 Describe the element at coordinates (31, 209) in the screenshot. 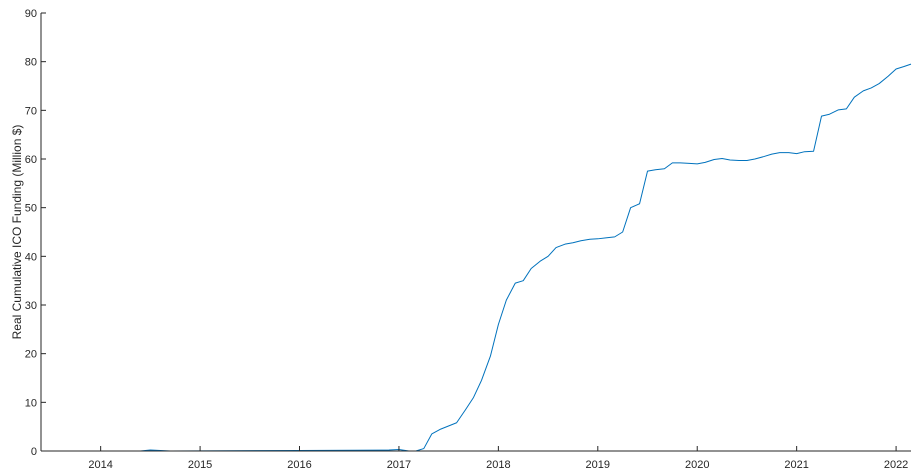

I see `y-tick-label: 50` at that location.